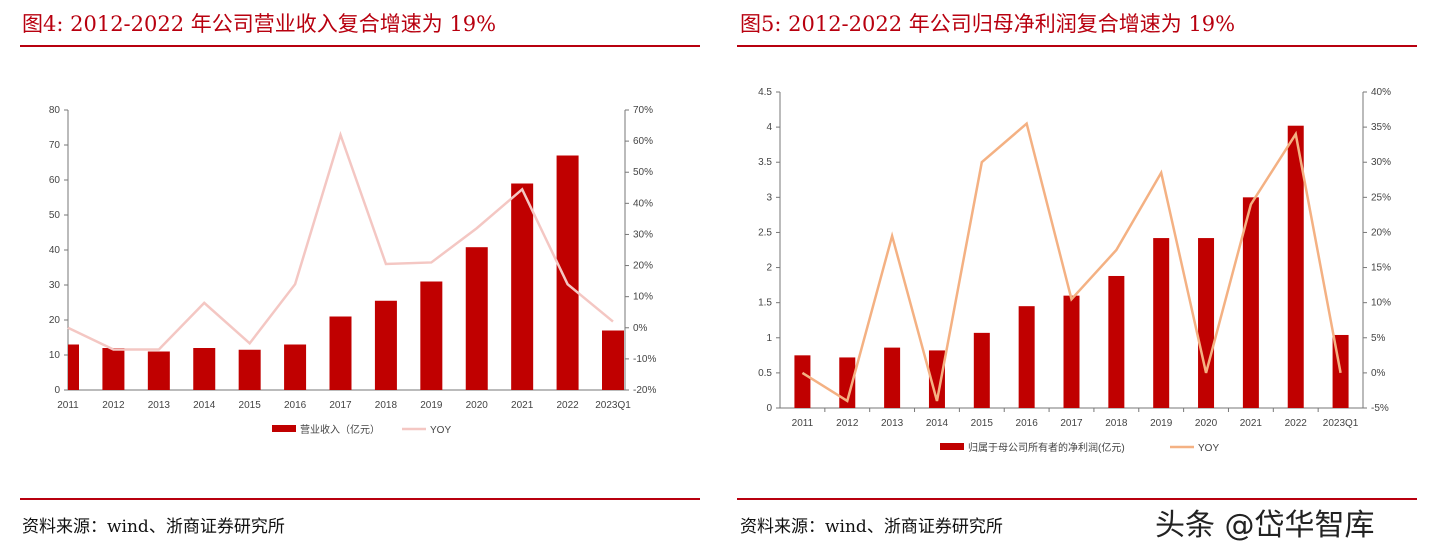 Image resolution: width=1436 pixels, height=555 pixels. I want to click on left-source-rule, so click(360, 499).